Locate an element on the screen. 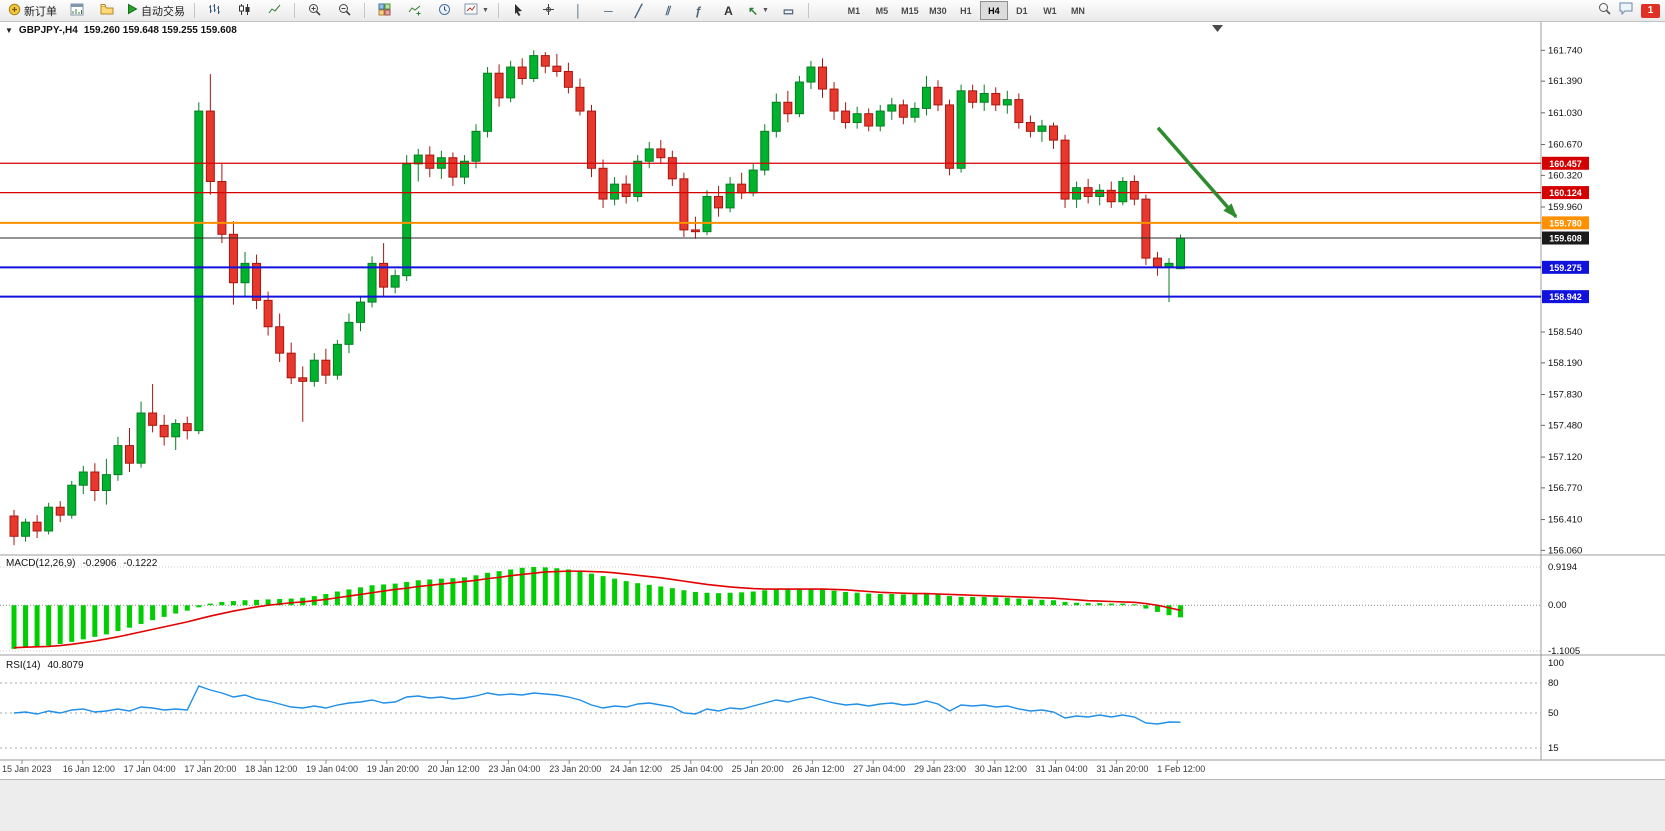  crosshair-tool-button is located at coordinates (548, 11).